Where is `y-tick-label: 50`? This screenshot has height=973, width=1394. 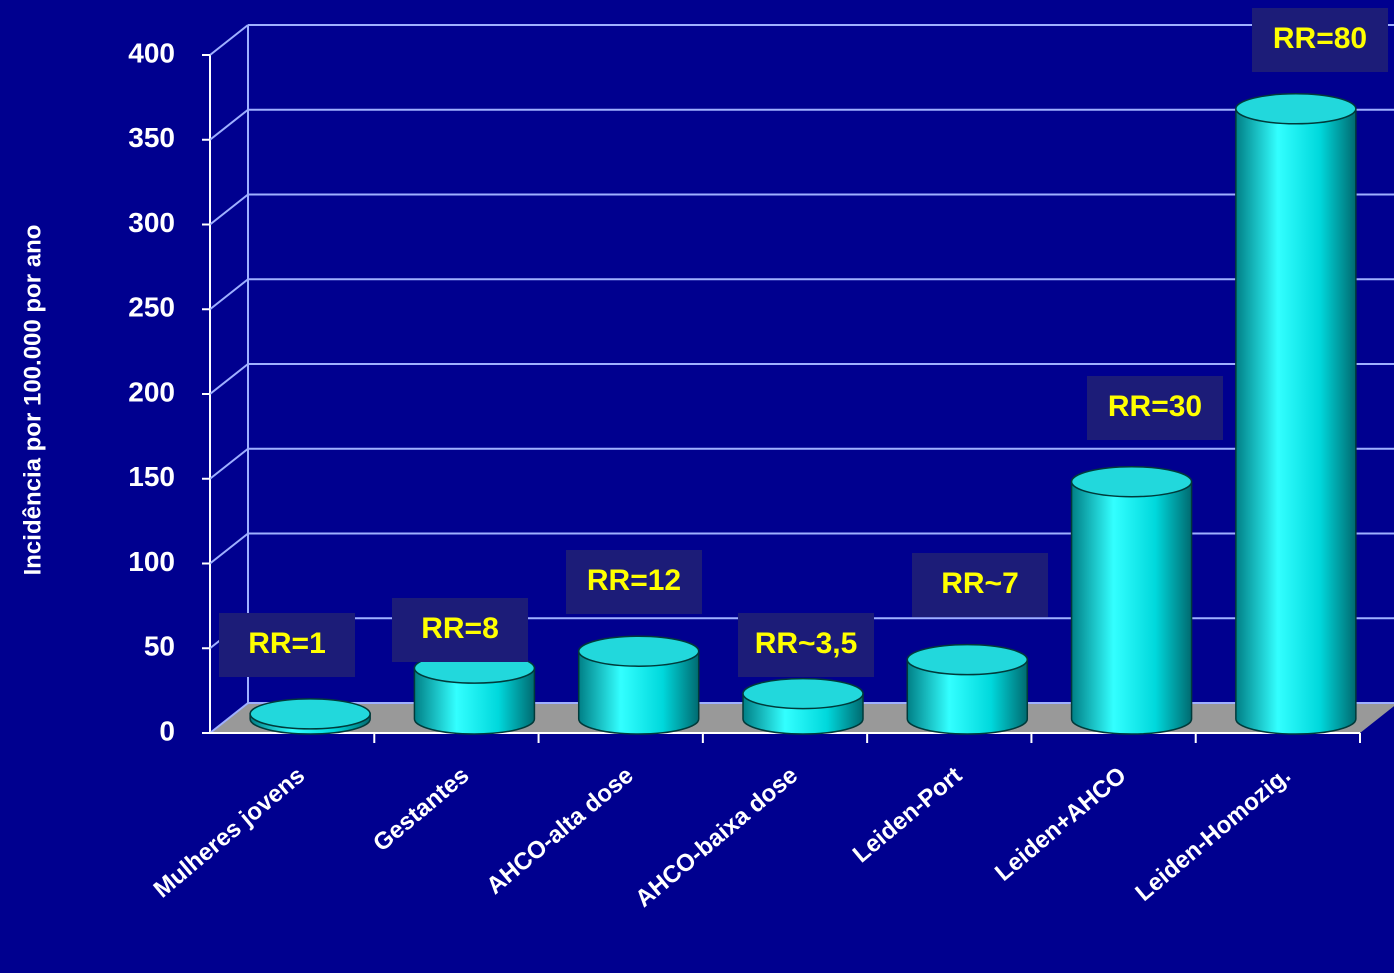 y-tick-label: 50 is located at coordinates (159, 646).